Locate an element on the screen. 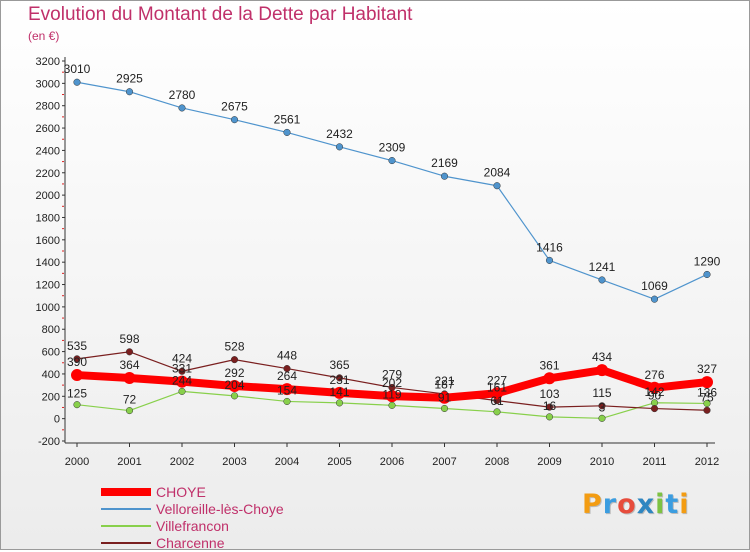 Image resolution: width=750 pixels, height=552 pixels. x-tick-label: 2007 is located at coordinates (444, 462).